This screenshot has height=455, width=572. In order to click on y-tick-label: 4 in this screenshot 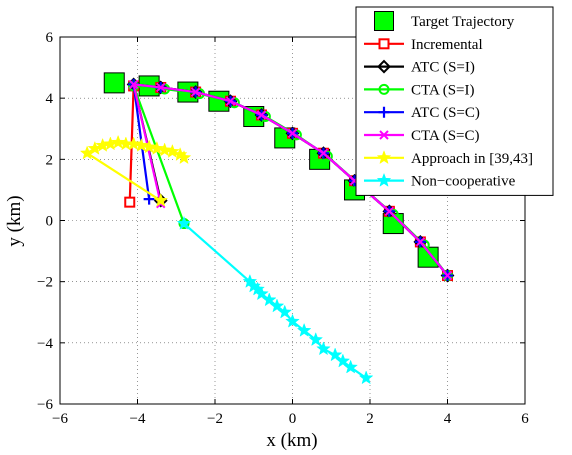, I will do `click(50, 99)`.